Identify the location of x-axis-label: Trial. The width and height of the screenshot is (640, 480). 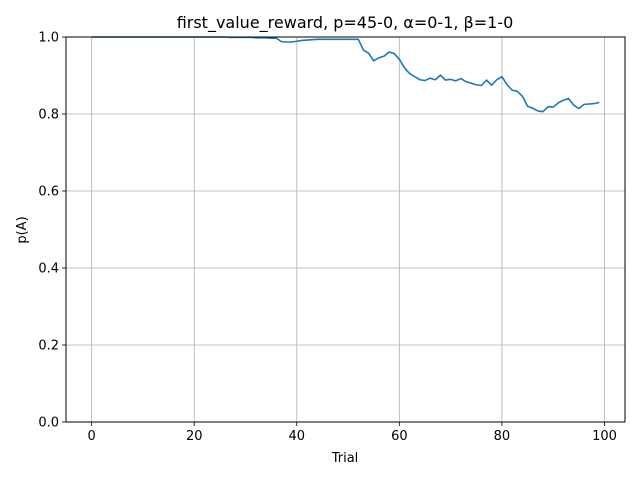
(345, 458).